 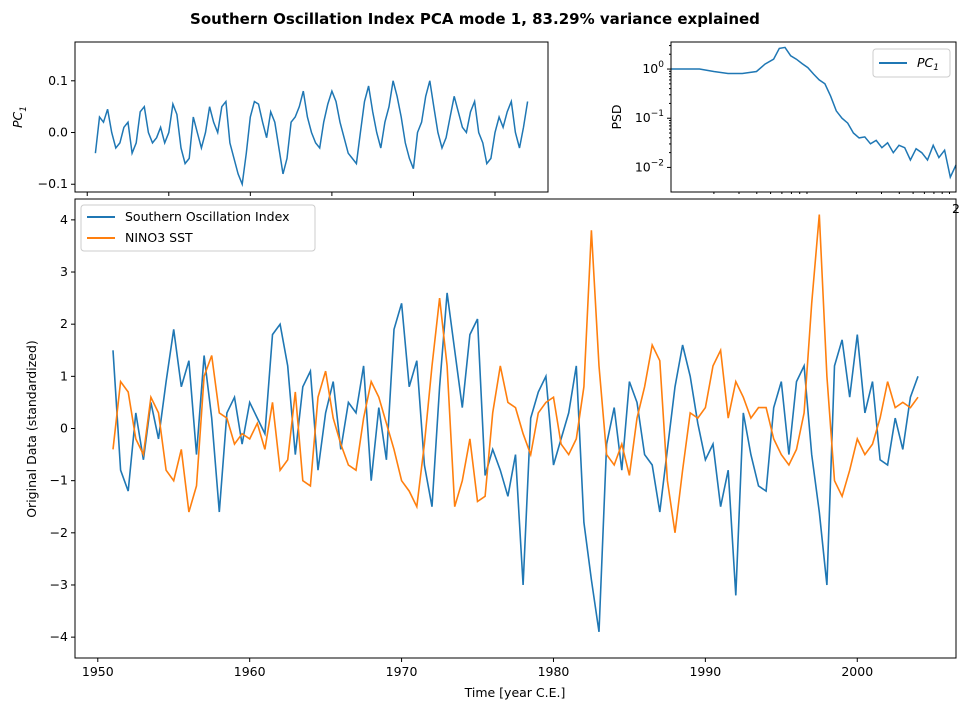 I want to click on pc-psd-xticks, so click(x=831, y=193).